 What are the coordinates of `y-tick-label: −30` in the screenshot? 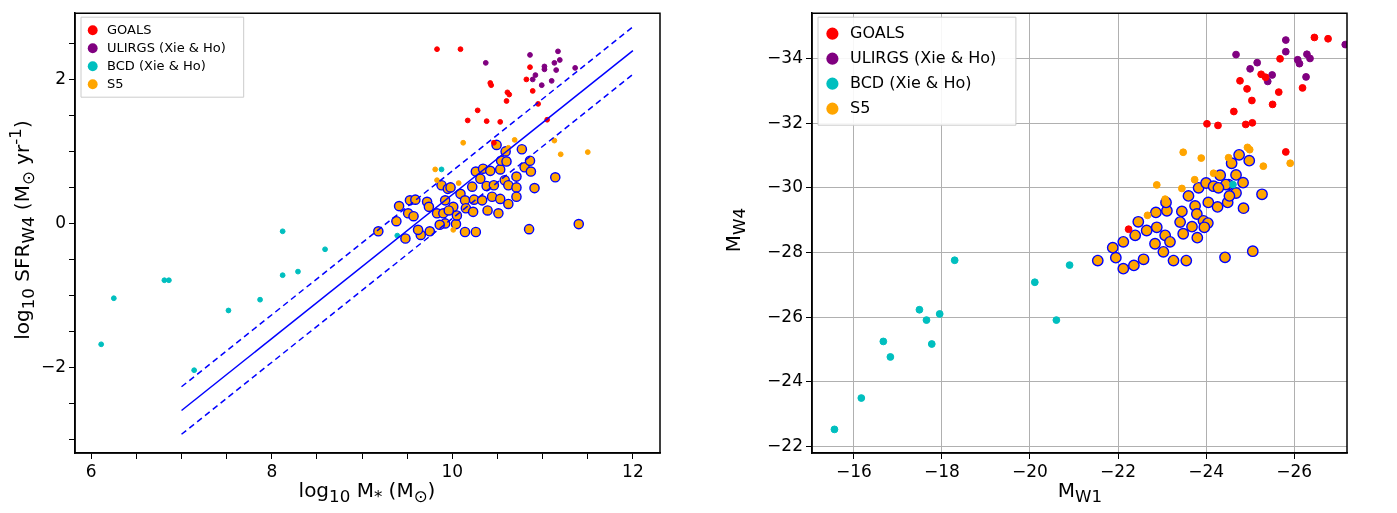 It's located at (785, 186).